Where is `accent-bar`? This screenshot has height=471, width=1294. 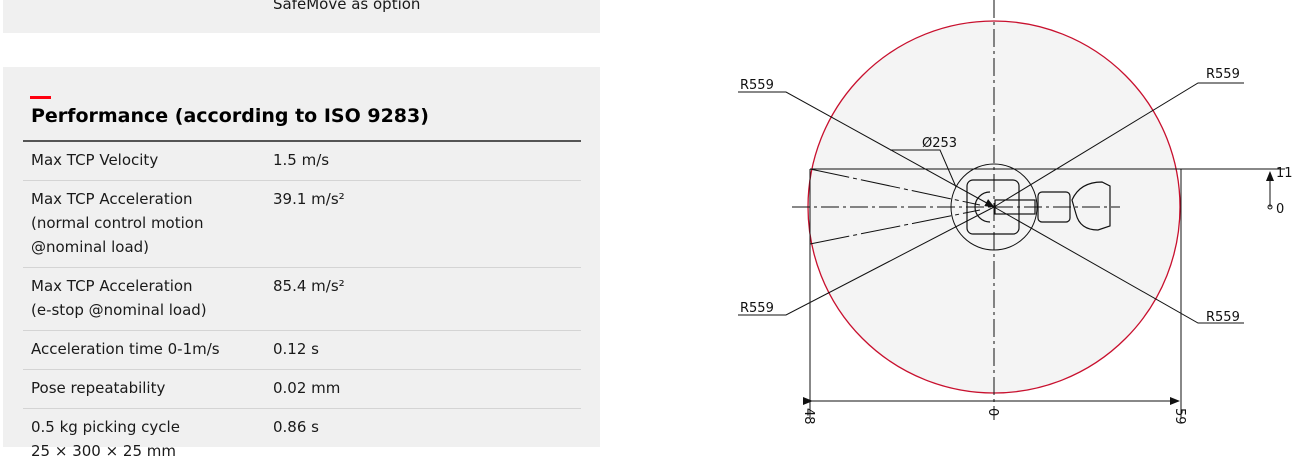
accent-bar is located at coordinates (40, 97).